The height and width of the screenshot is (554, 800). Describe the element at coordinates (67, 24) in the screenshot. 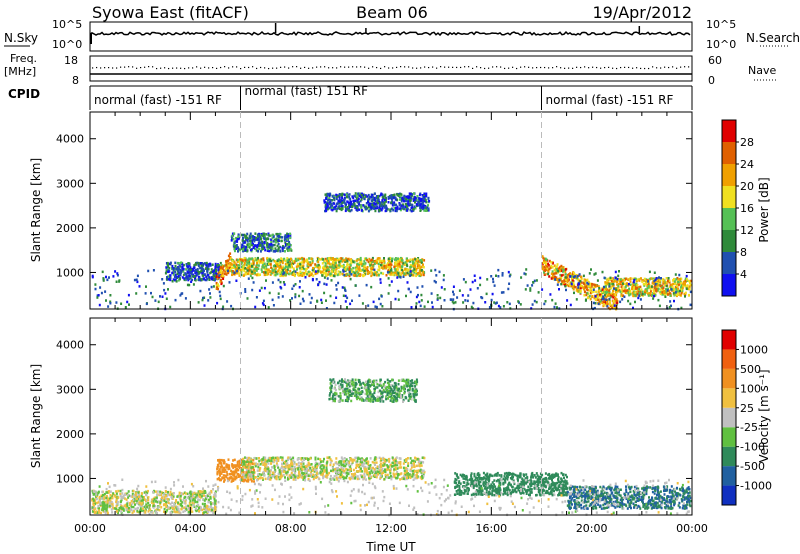

I see `nsky-scale-top: 10^5` at that location.